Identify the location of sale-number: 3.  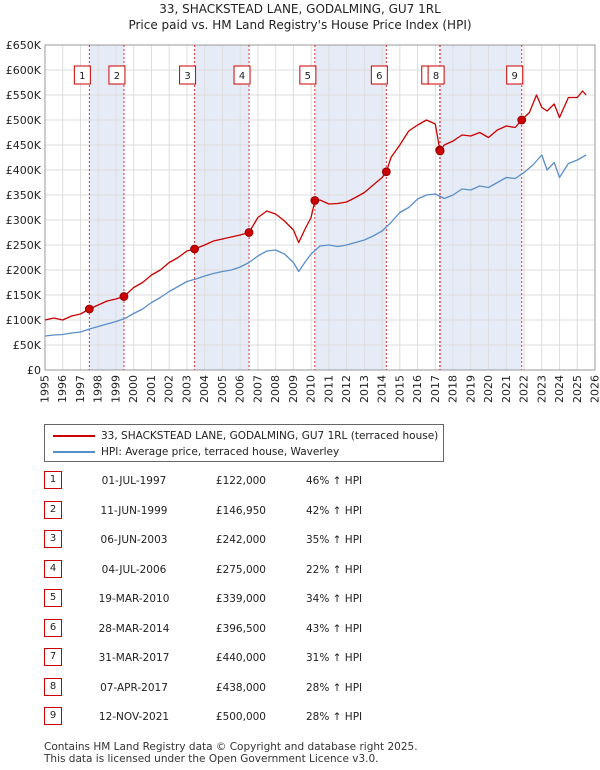
(53, 539).